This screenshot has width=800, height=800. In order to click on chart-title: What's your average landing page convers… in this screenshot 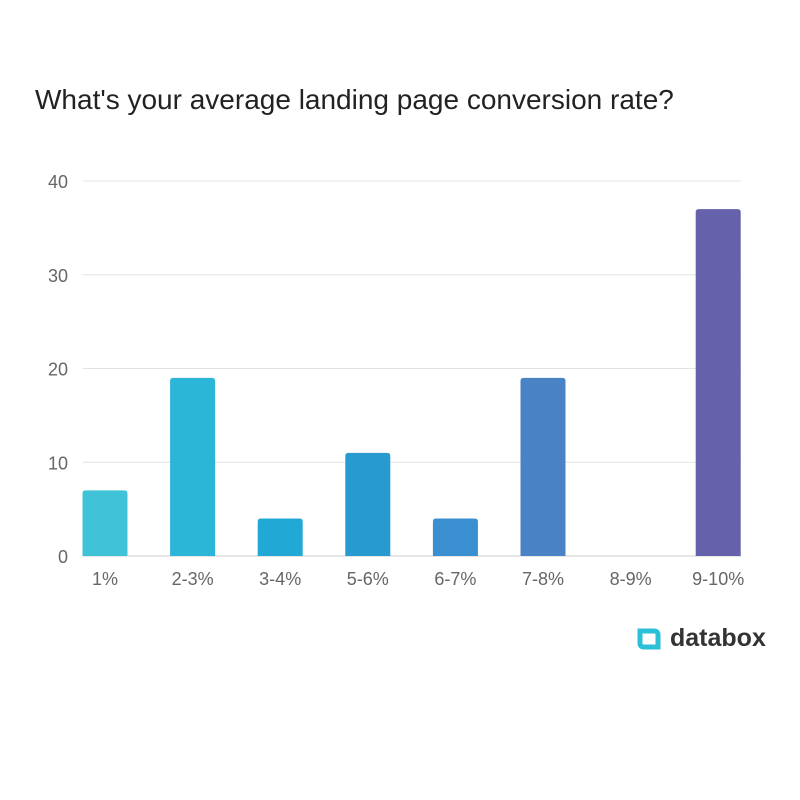, I will do `click(354, 99)`.